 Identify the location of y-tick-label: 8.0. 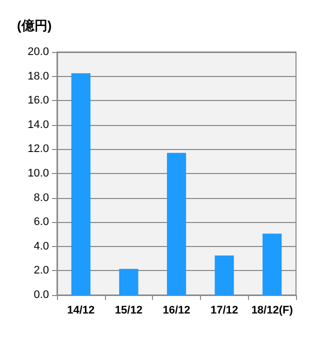
(41, 198).